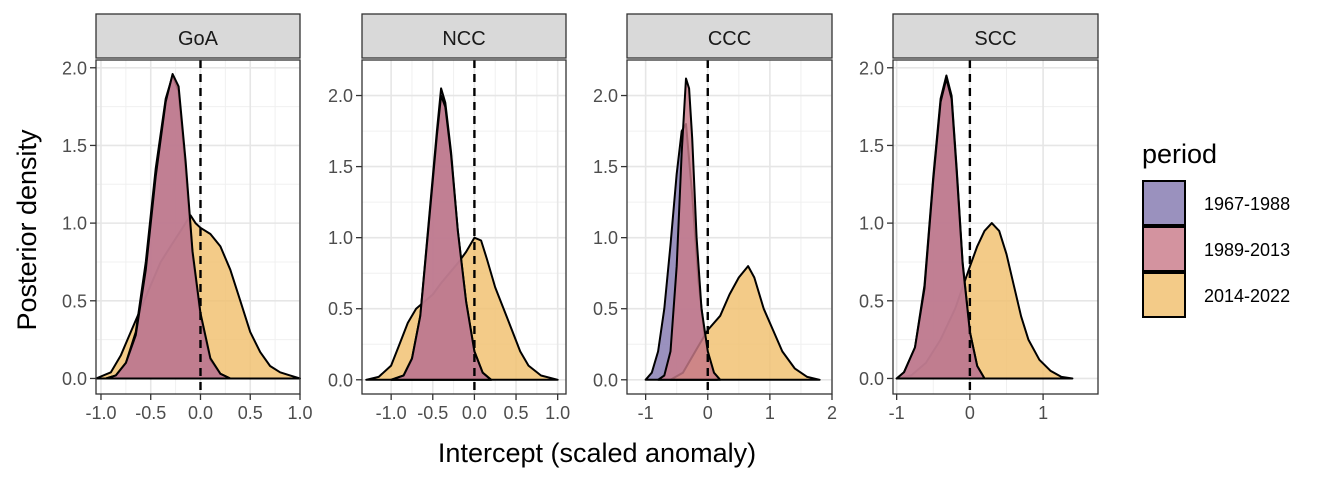 The image size is (1344, 480). Describe the element at coordinates (597, 453) in the screenshot. I see `x-axis-label: Intercept (scaled anomaly)` at that location.